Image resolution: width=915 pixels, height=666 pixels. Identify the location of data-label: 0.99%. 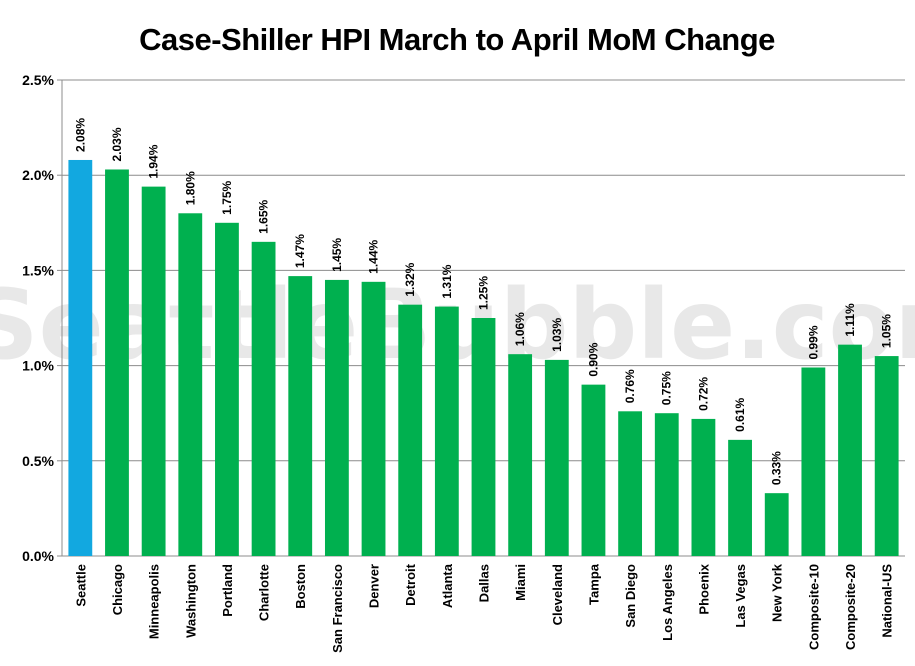
(813, 342).